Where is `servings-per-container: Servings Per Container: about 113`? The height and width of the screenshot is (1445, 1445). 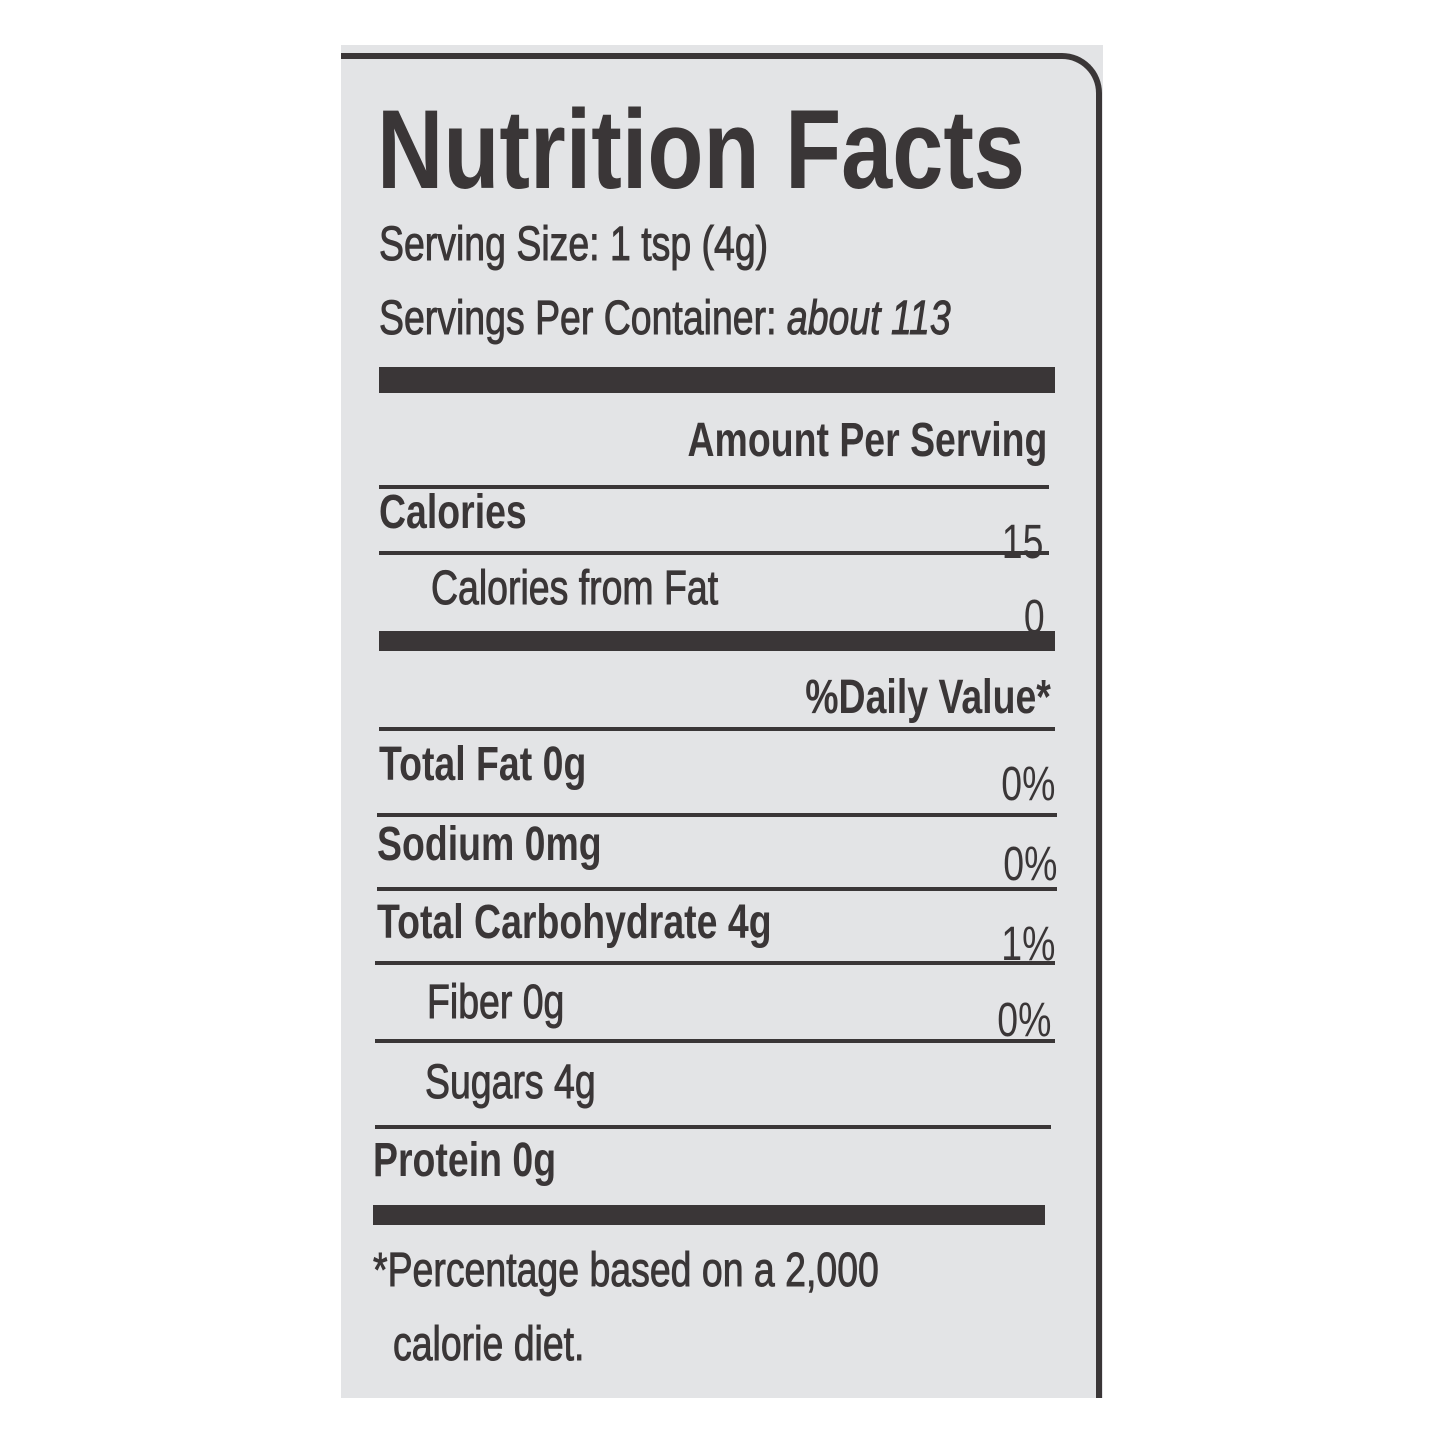
servings-per-container: Servings Per Container: about 113 is located at coordinates (665, 319).